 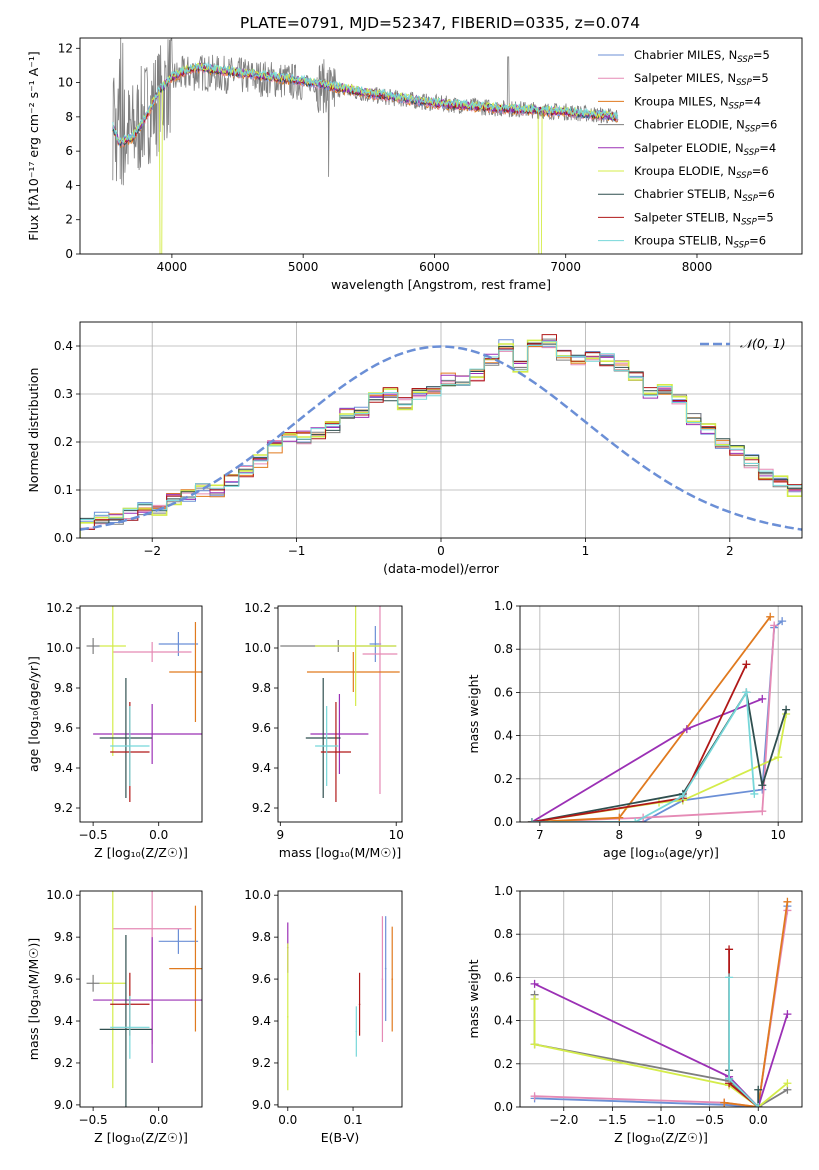 I want to click on x-tick-label: 9, so click(x=699, y=835).